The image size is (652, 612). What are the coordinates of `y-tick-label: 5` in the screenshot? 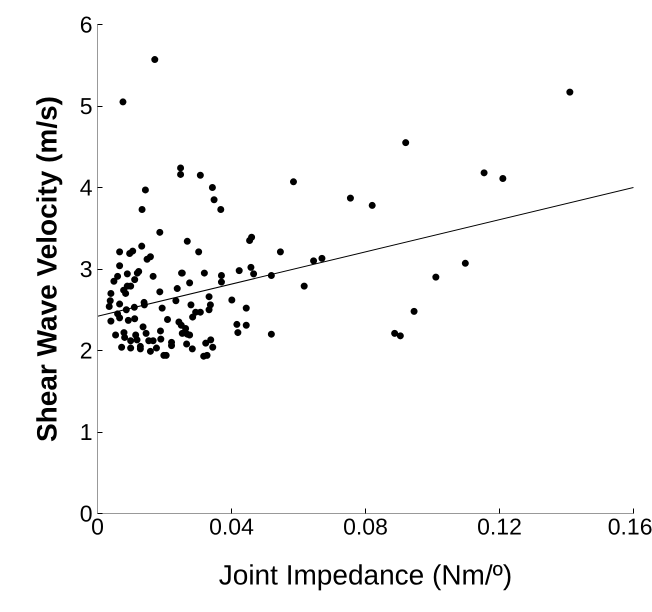 It's located at (86, 106).